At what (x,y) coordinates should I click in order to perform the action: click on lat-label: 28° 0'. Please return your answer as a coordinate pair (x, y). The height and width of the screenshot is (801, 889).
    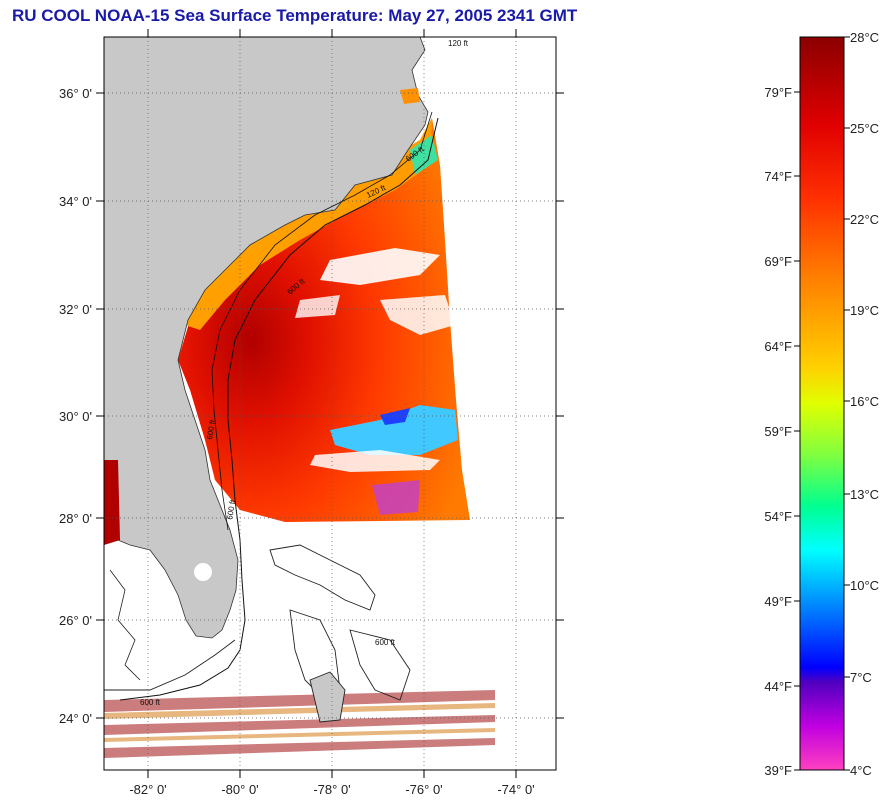
    Looking at the image, I should click on (75, 518).